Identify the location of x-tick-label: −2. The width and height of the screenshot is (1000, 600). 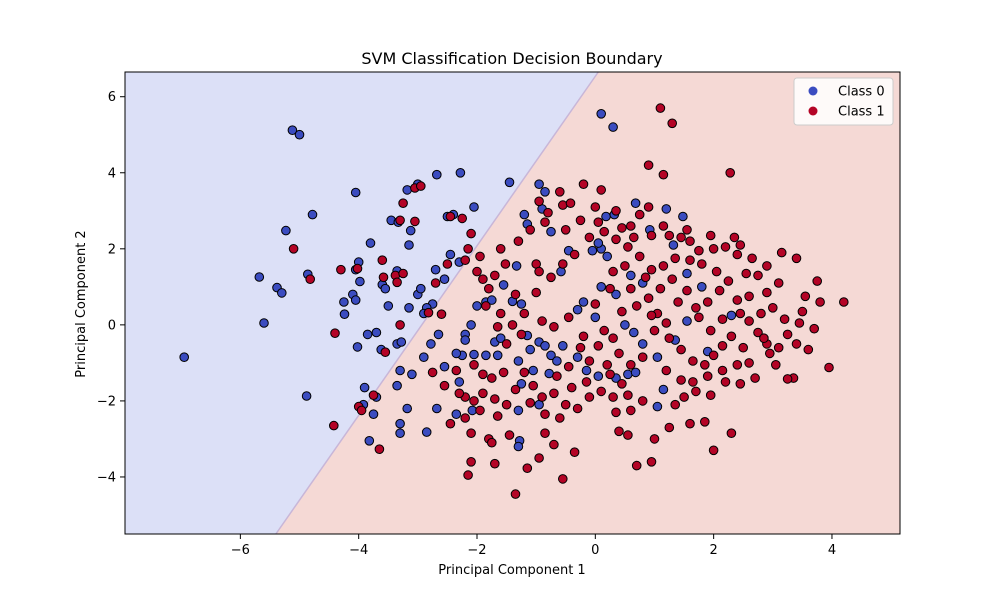
(476, 550).